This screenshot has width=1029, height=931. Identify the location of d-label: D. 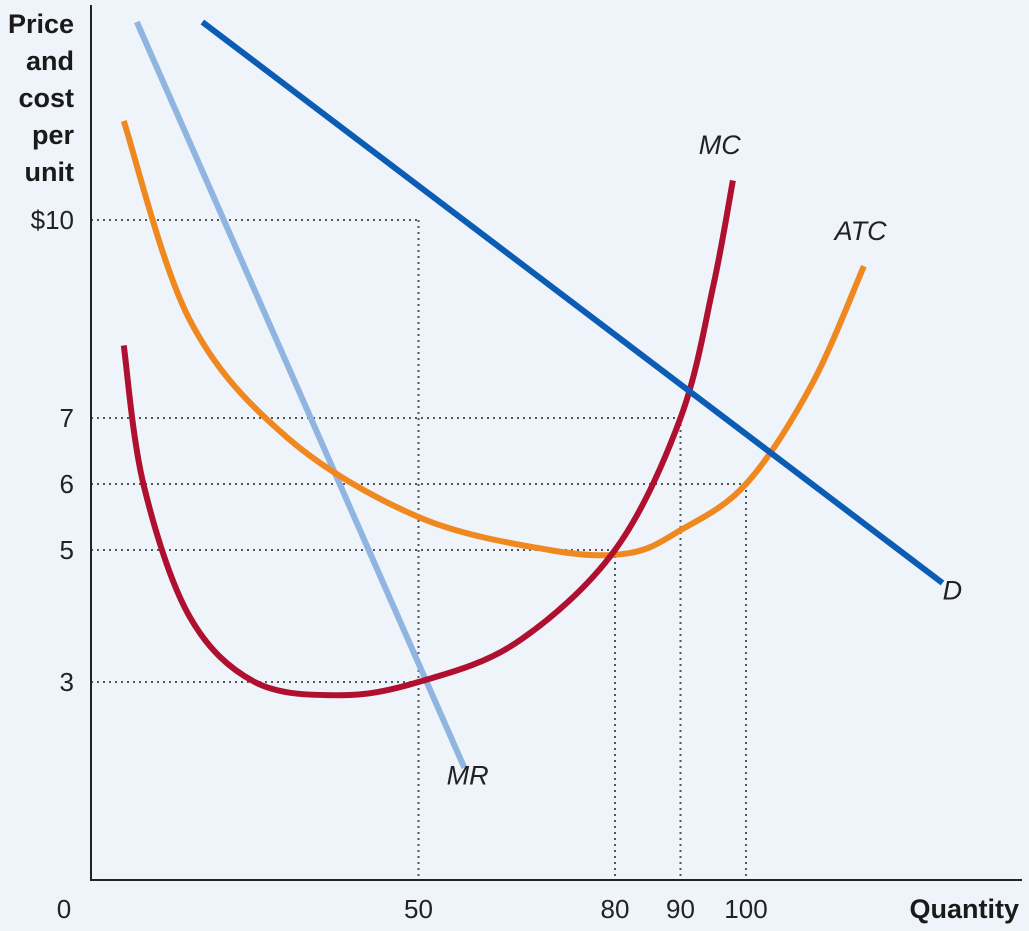
(953, 591).